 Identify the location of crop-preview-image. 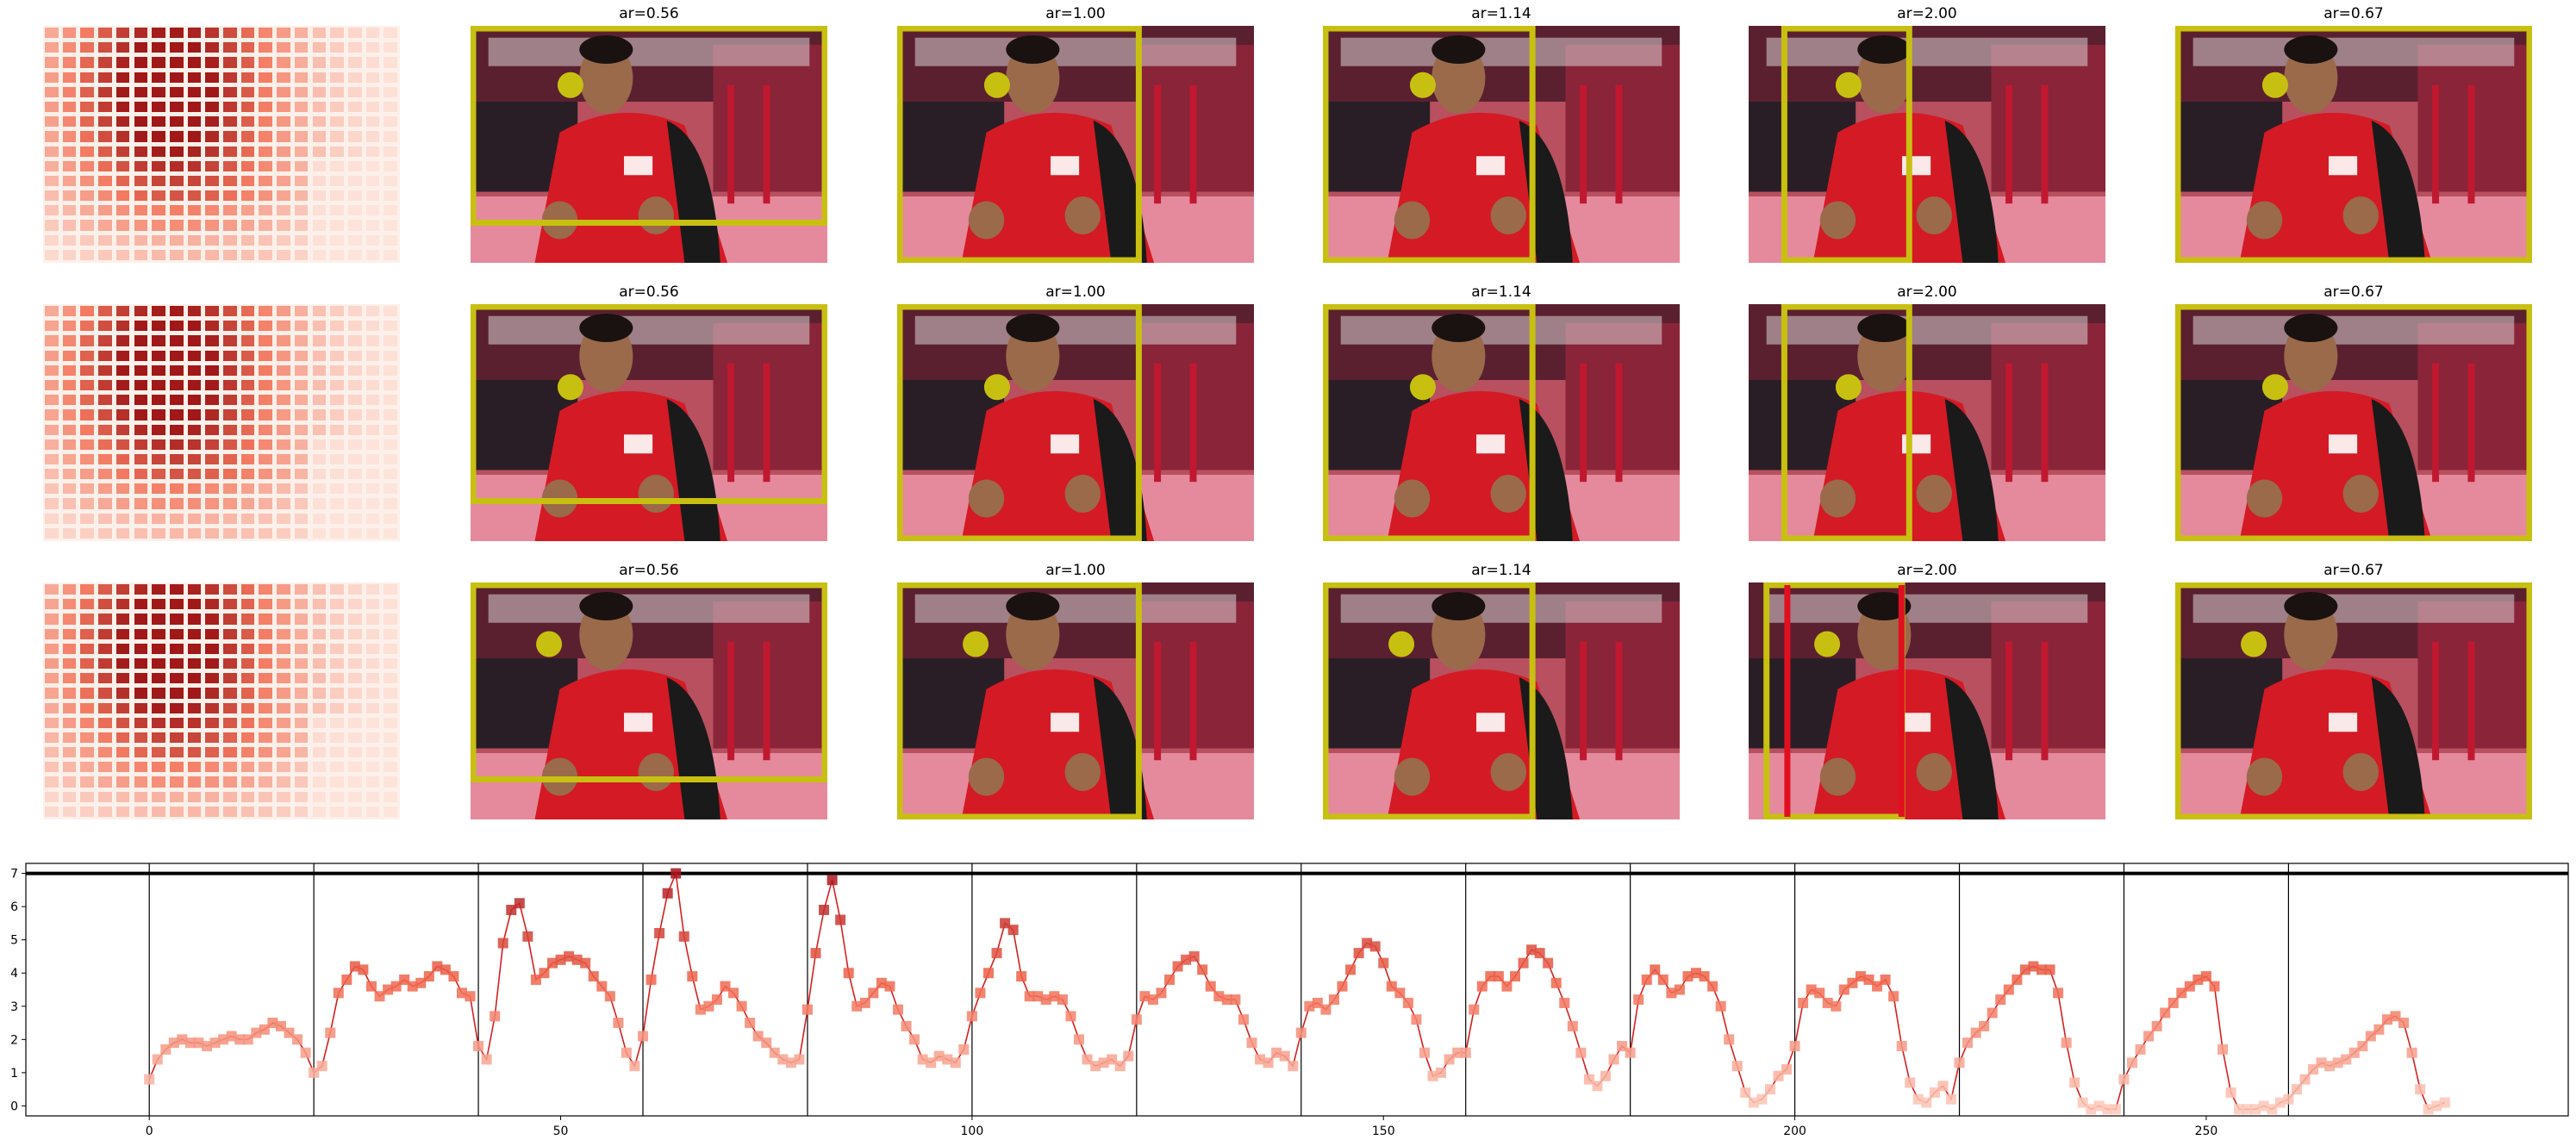
(1501, 144).